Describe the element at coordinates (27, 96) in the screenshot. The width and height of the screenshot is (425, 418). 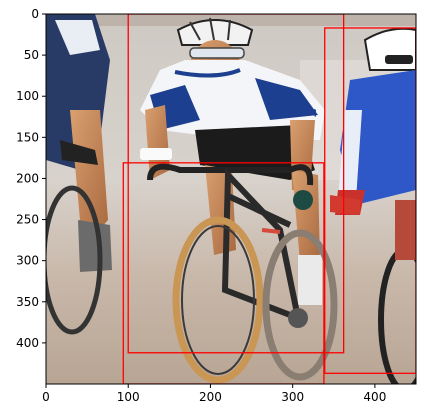
I see `y-tick-label: 100` at that location.